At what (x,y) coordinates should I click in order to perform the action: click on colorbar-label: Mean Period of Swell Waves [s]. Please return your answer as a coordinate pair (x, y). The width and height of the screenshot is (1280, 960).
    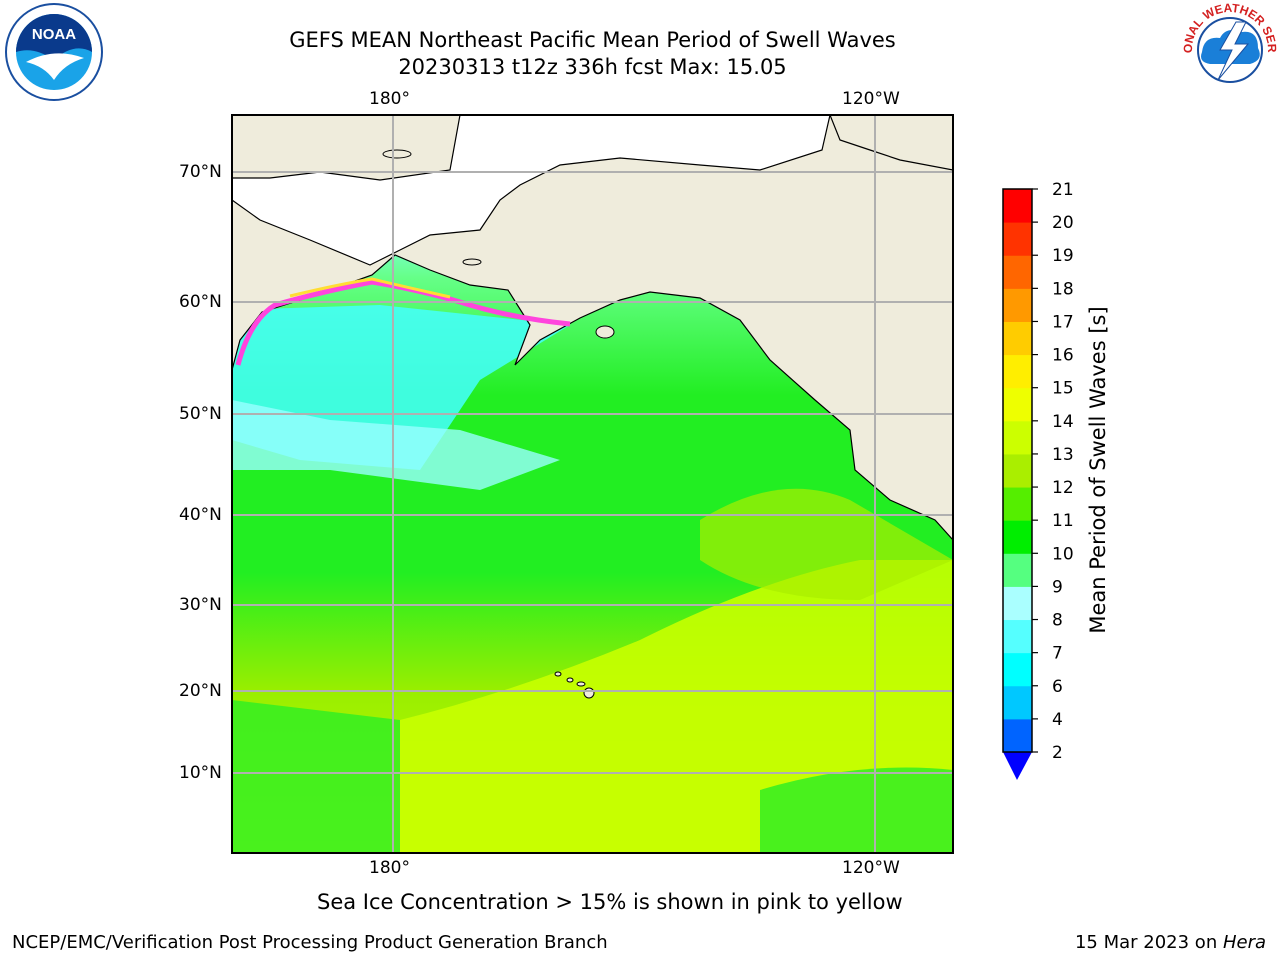
    Looking at the image, I should click on (1098, 470).